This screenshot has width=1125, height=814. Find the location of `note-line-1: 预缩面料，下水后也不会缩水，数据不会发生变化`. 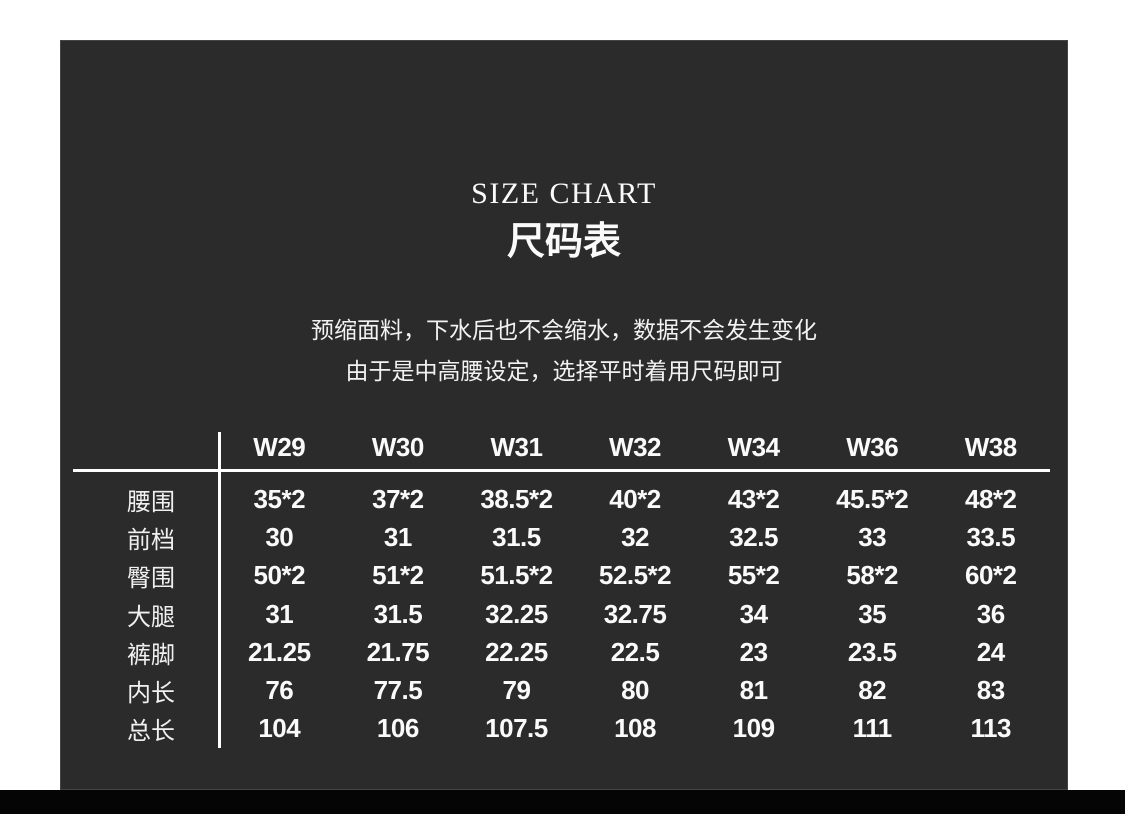

note-line-1: 预缩面料，下水后也不会缩水，数据不会发生变化 is located at coordinates (564, 330).